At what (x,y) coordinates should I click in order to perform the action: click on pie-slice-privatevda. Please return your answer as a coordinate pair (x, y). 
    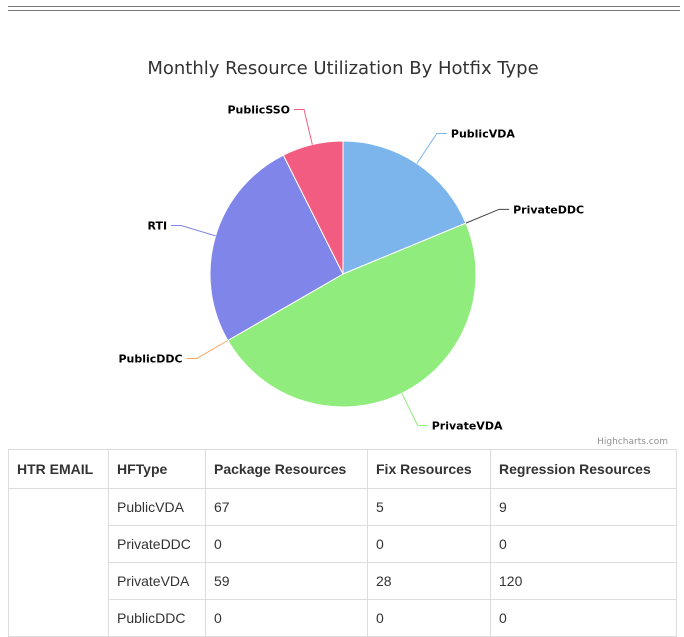
    Looking at the image, I should click on (352, 315).